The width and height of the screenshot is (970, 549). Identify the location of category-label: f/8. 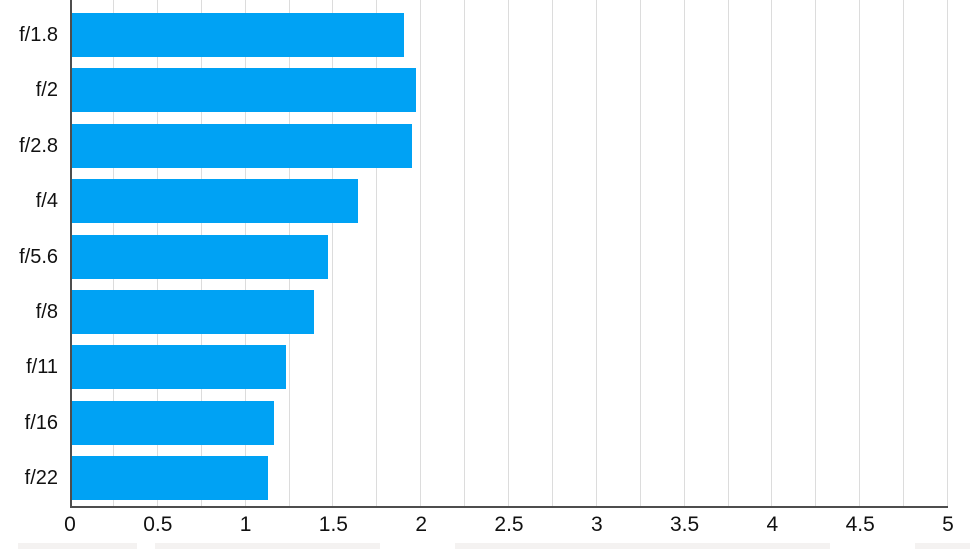
(46, 312).